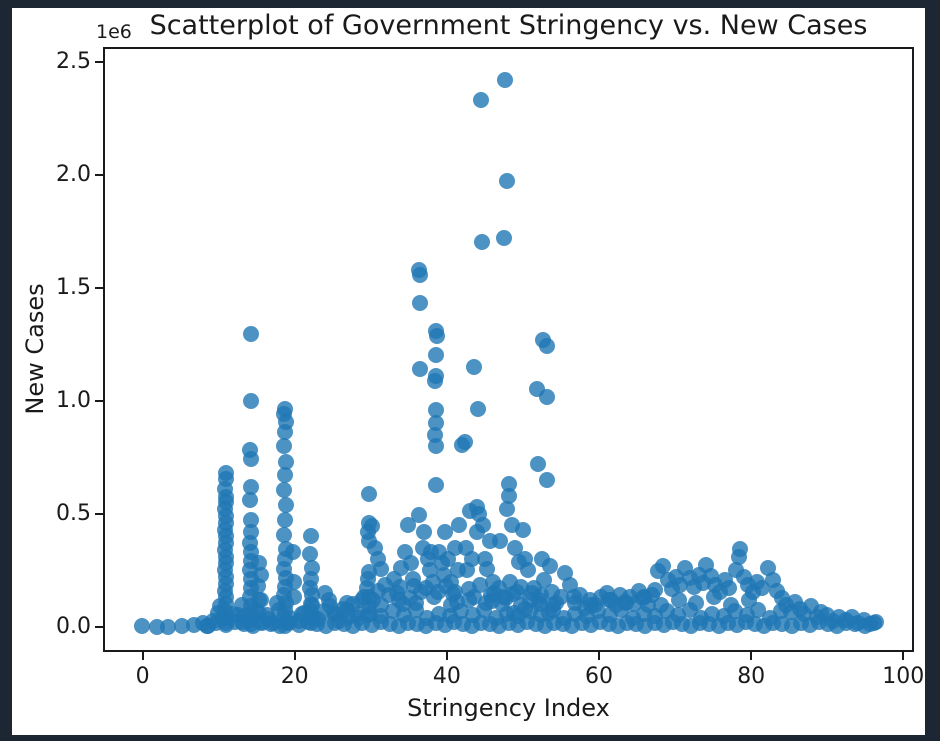 Image resolution: width=940 pixels, height=741 pixels. I want to click on x-tick-label: 80, so click(751, 676).